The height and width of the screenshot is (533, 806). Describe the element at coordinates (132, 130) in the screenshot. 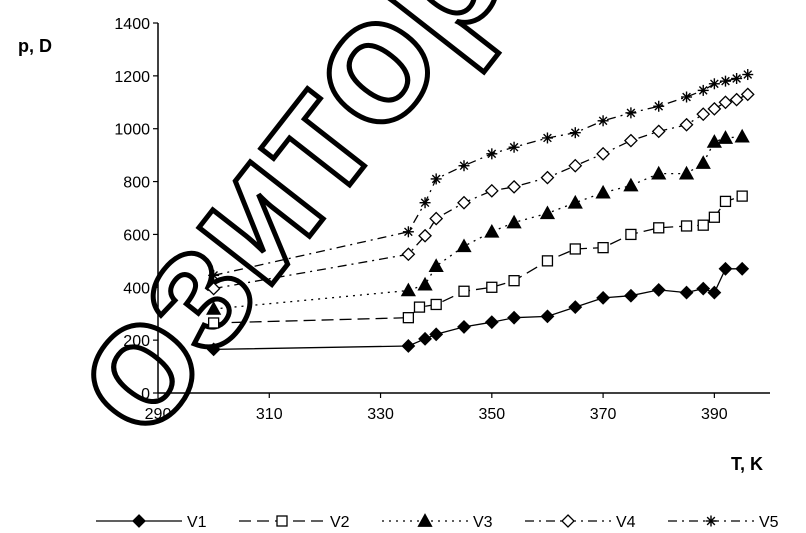

I see `y-tick-label: 1000` at that location.